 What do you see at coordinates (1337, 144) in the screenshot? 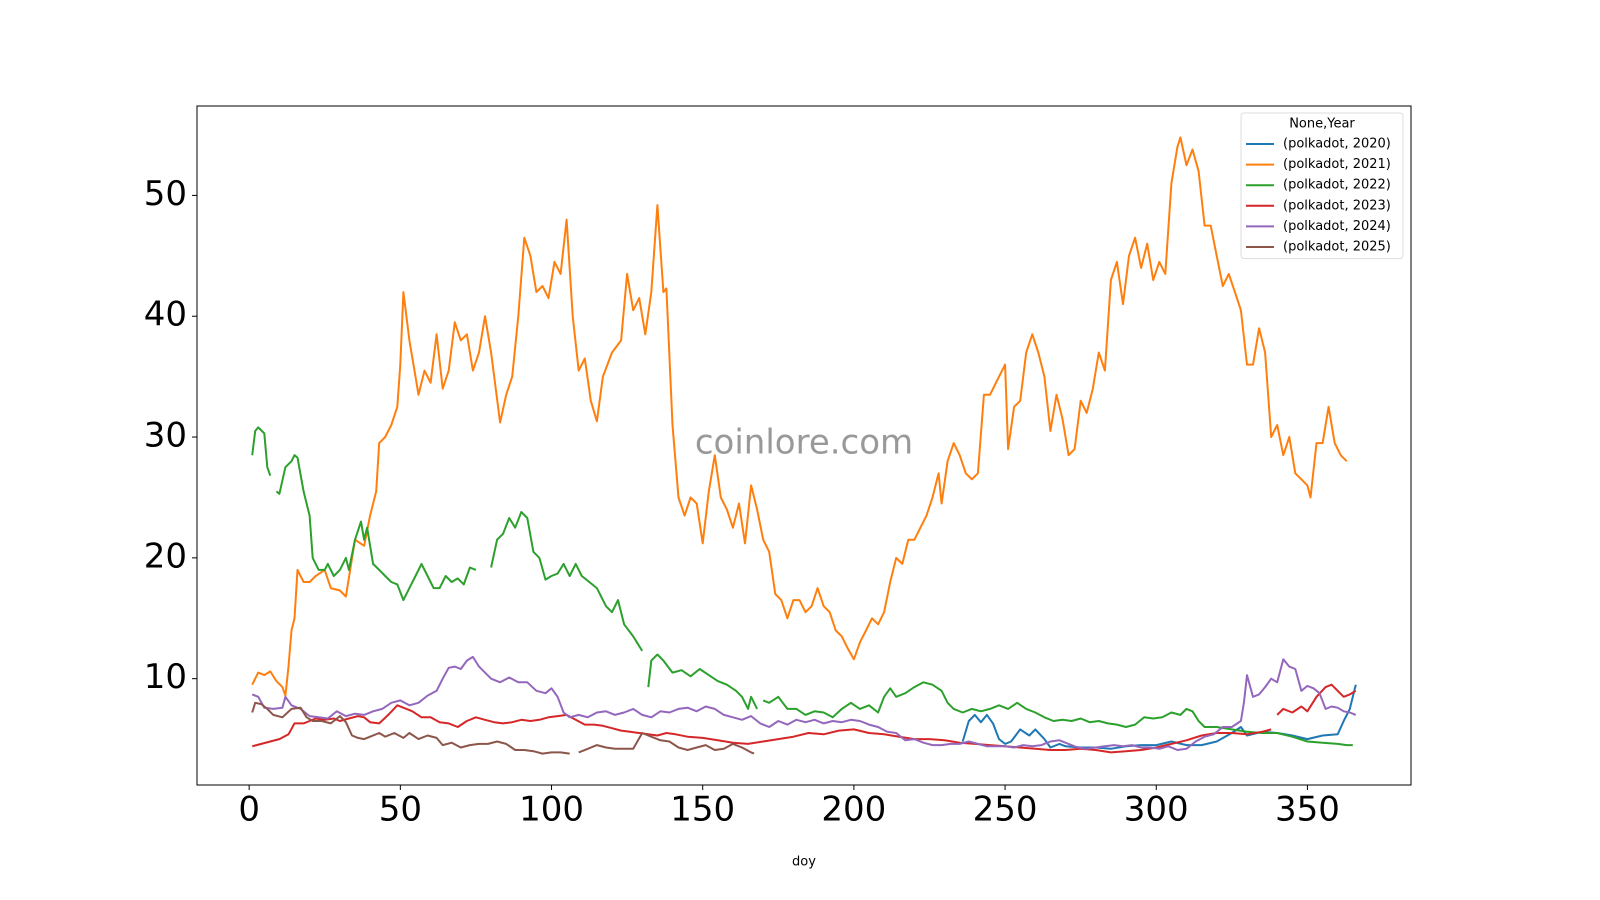
I see `legend-label: (polkadot, 2020)` at bounding box center [1337, 144].